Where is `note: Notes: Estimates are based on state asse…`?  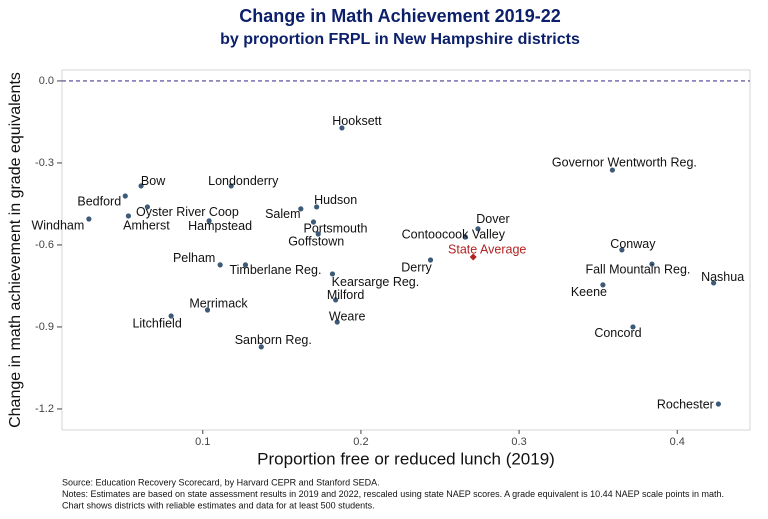 note: Notes: Estimates are based on state asse… is located at coordinates (393, 494).